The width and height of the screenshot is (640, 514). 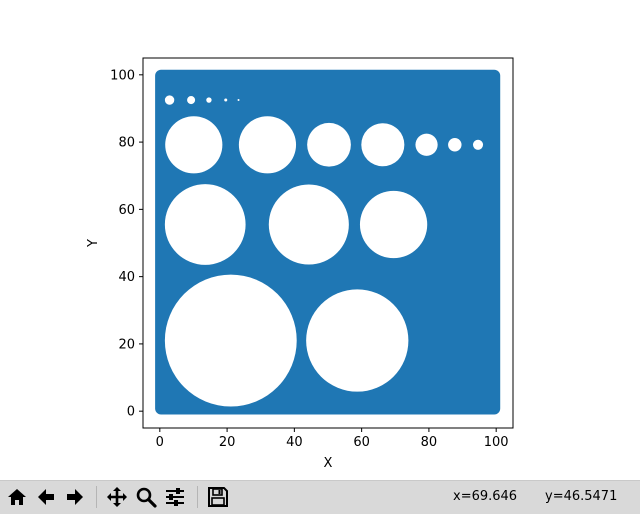 I want to click on arrow-left-icon, so click(x=46, y=497).